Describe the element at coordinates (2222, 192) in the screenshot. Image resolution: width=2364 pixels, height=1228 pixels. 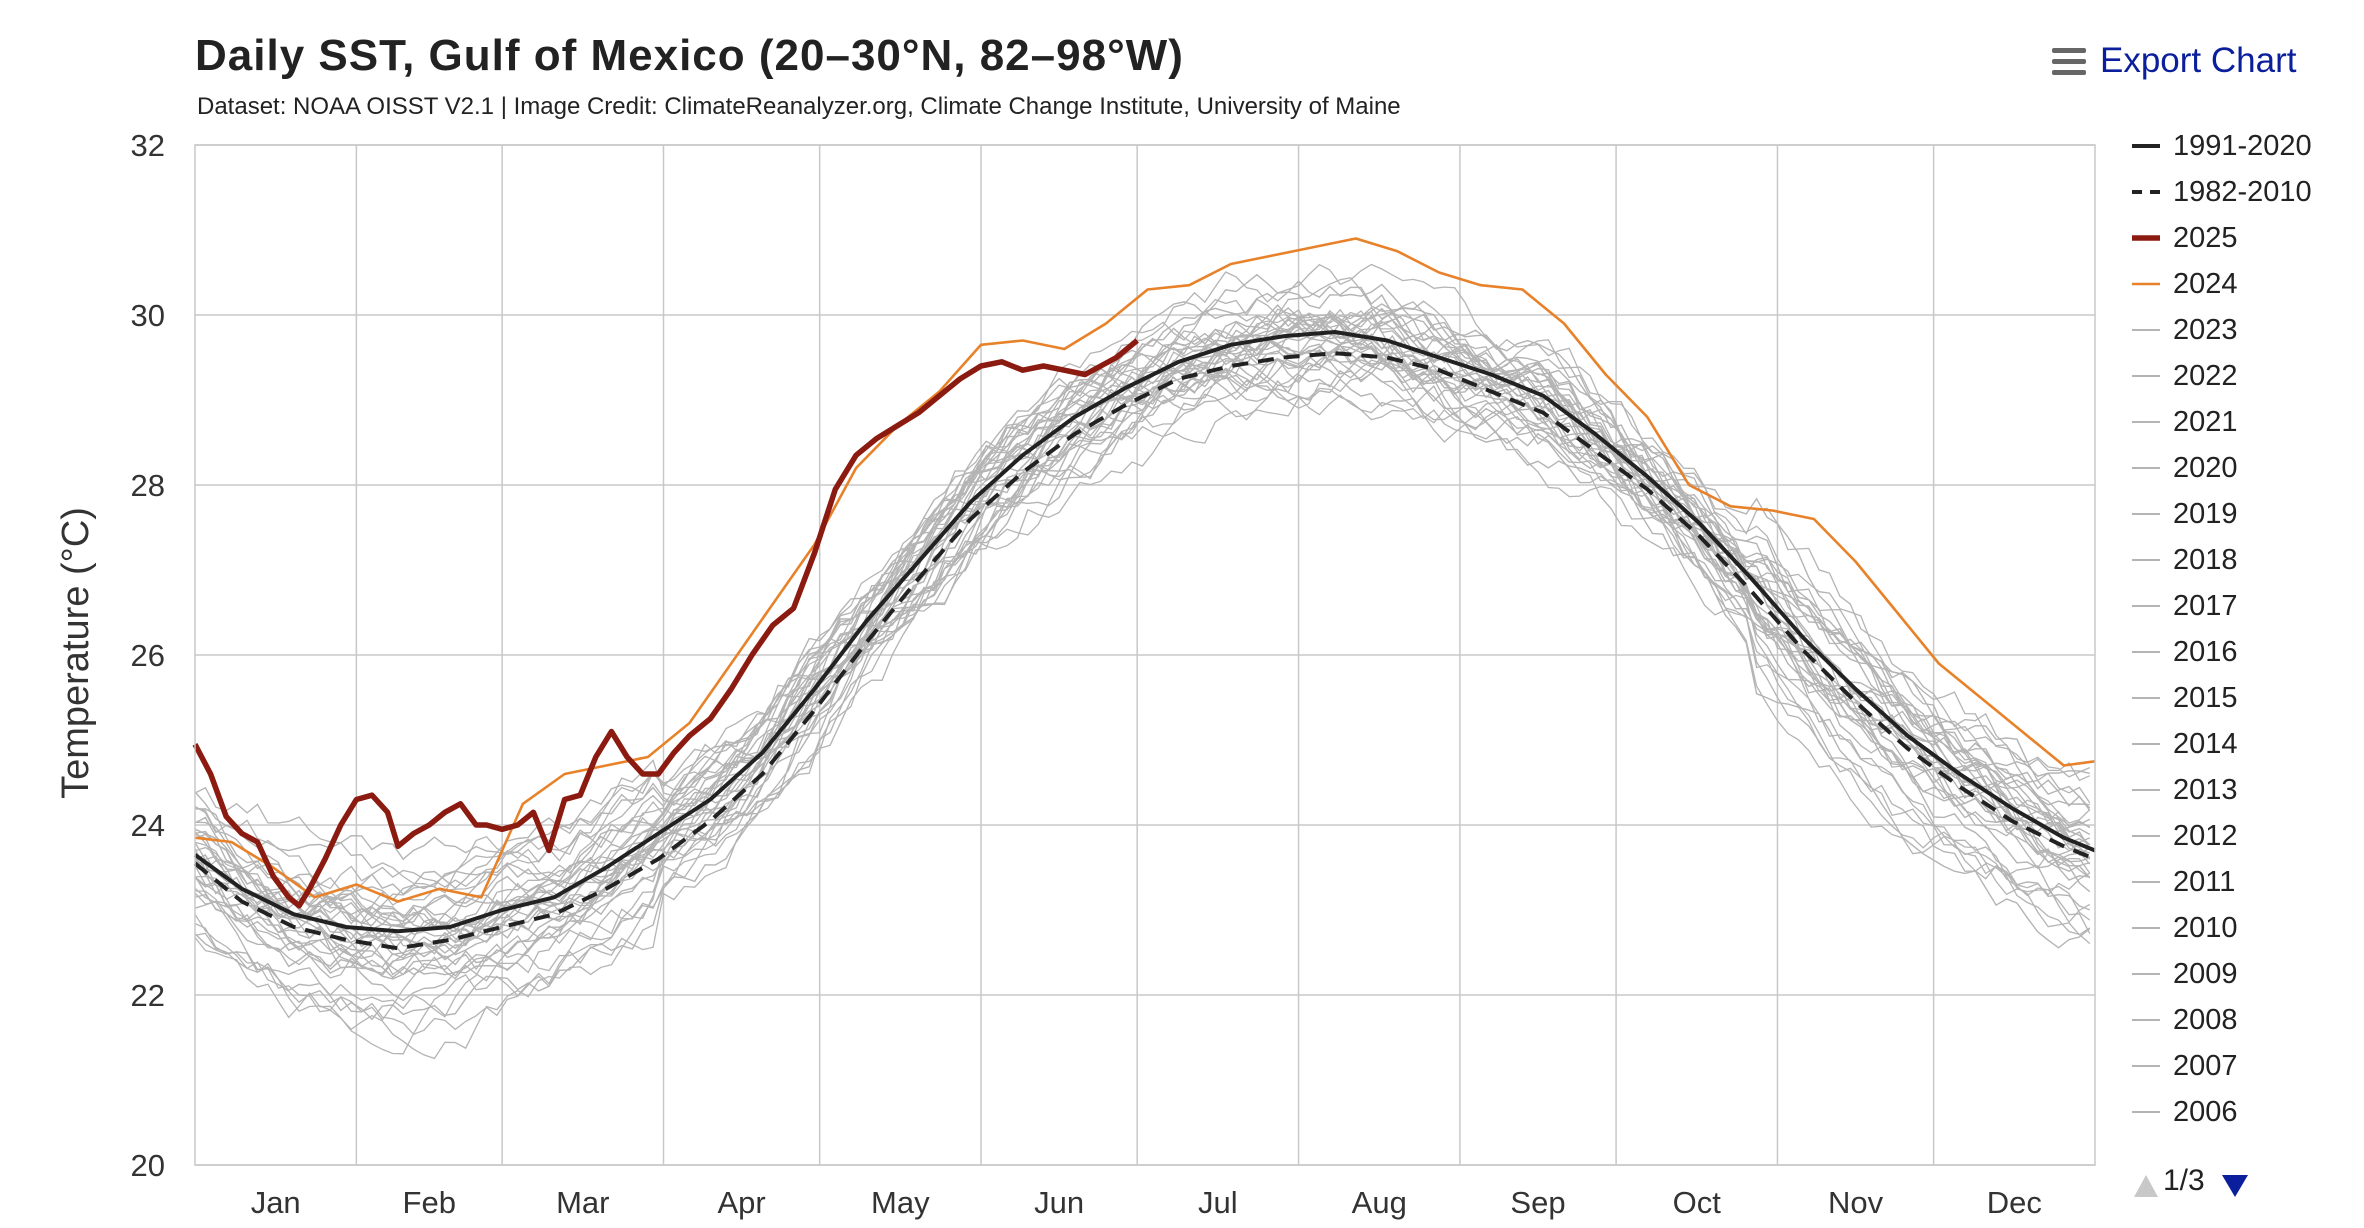
I see `legend-item-1982-2010: 1982-2010` at that location.